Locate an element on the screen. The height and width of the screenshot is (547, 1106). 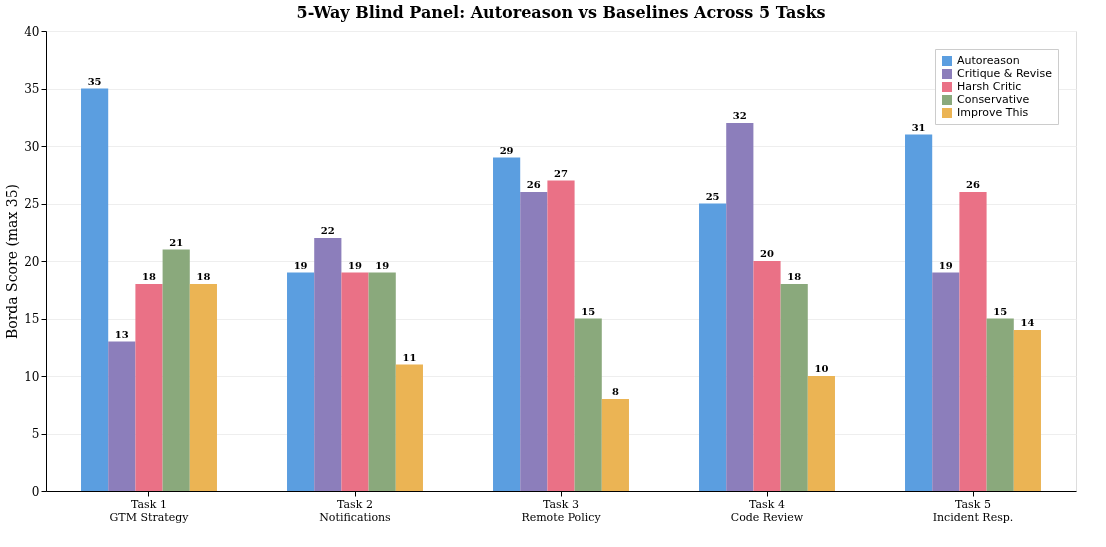
legend-label: Critique & Revise is located at coordinates (1005, 73).